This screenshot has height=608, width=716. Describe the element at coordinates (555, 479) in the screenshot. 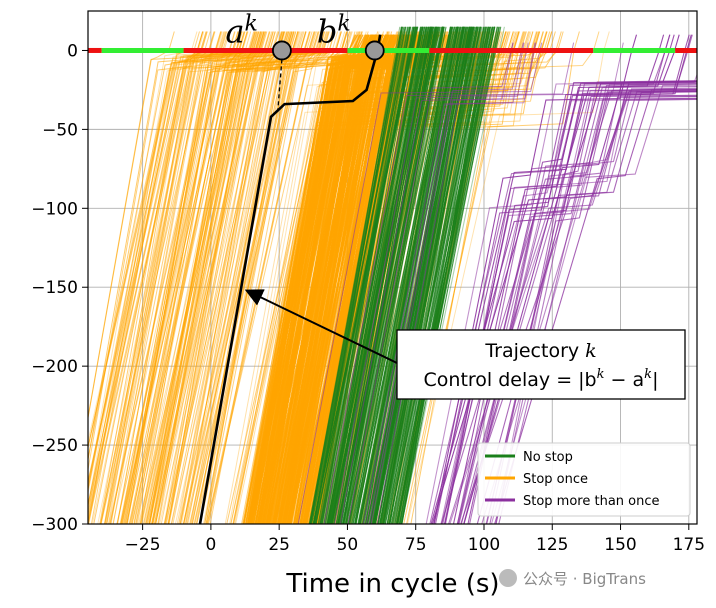

I see `legend-label-stop-once: Stop once` at that location.